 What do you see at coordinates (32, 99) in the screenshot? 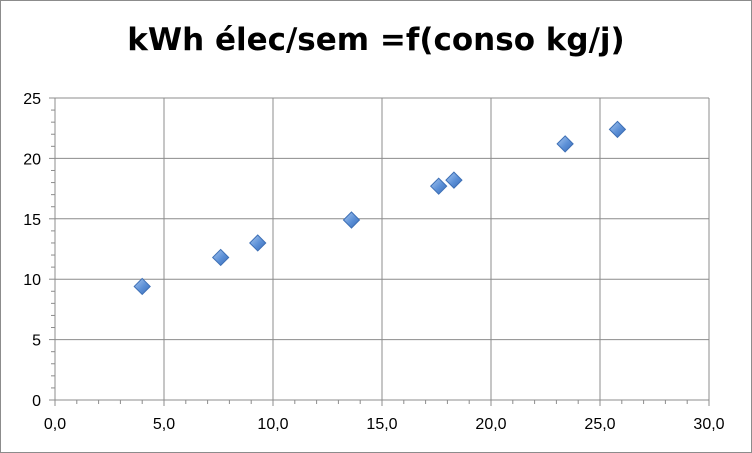
I see `y-tick-label-5: 25` at bounding box center [32, 99].